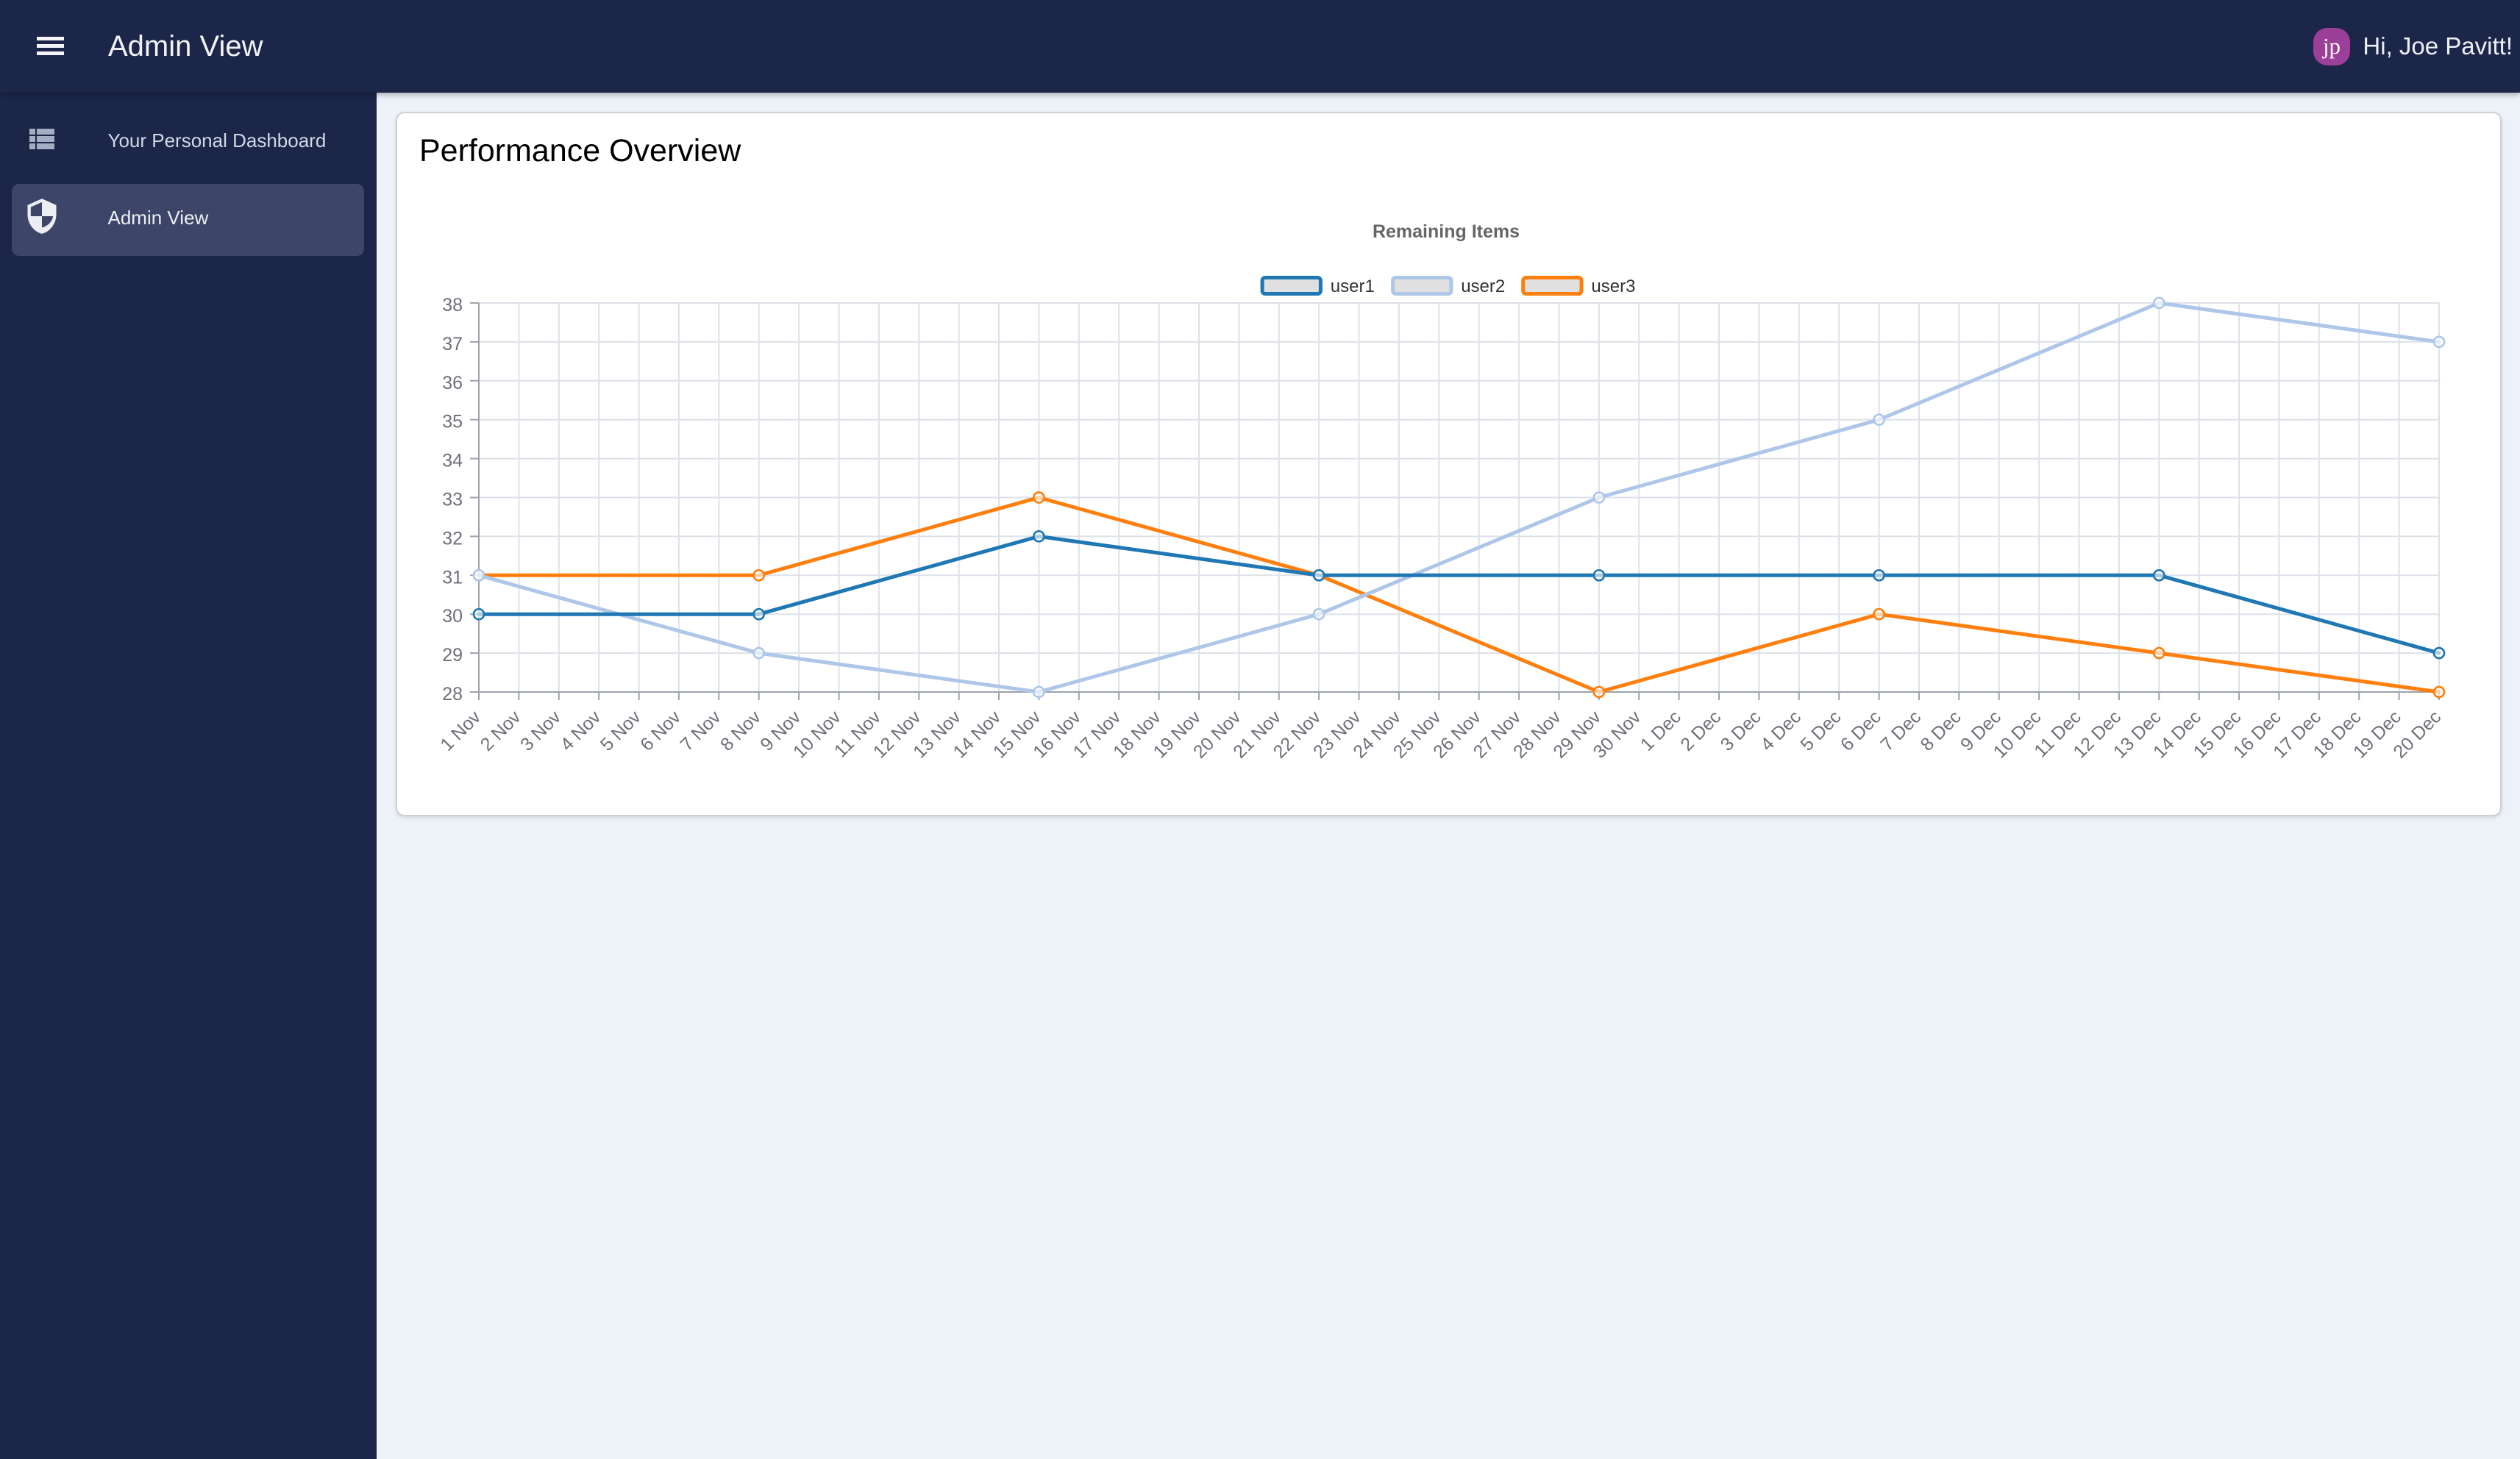  Describe the element at coordinates (1613, 286) in the screenshot. I see `svg-text: user3` at that location.